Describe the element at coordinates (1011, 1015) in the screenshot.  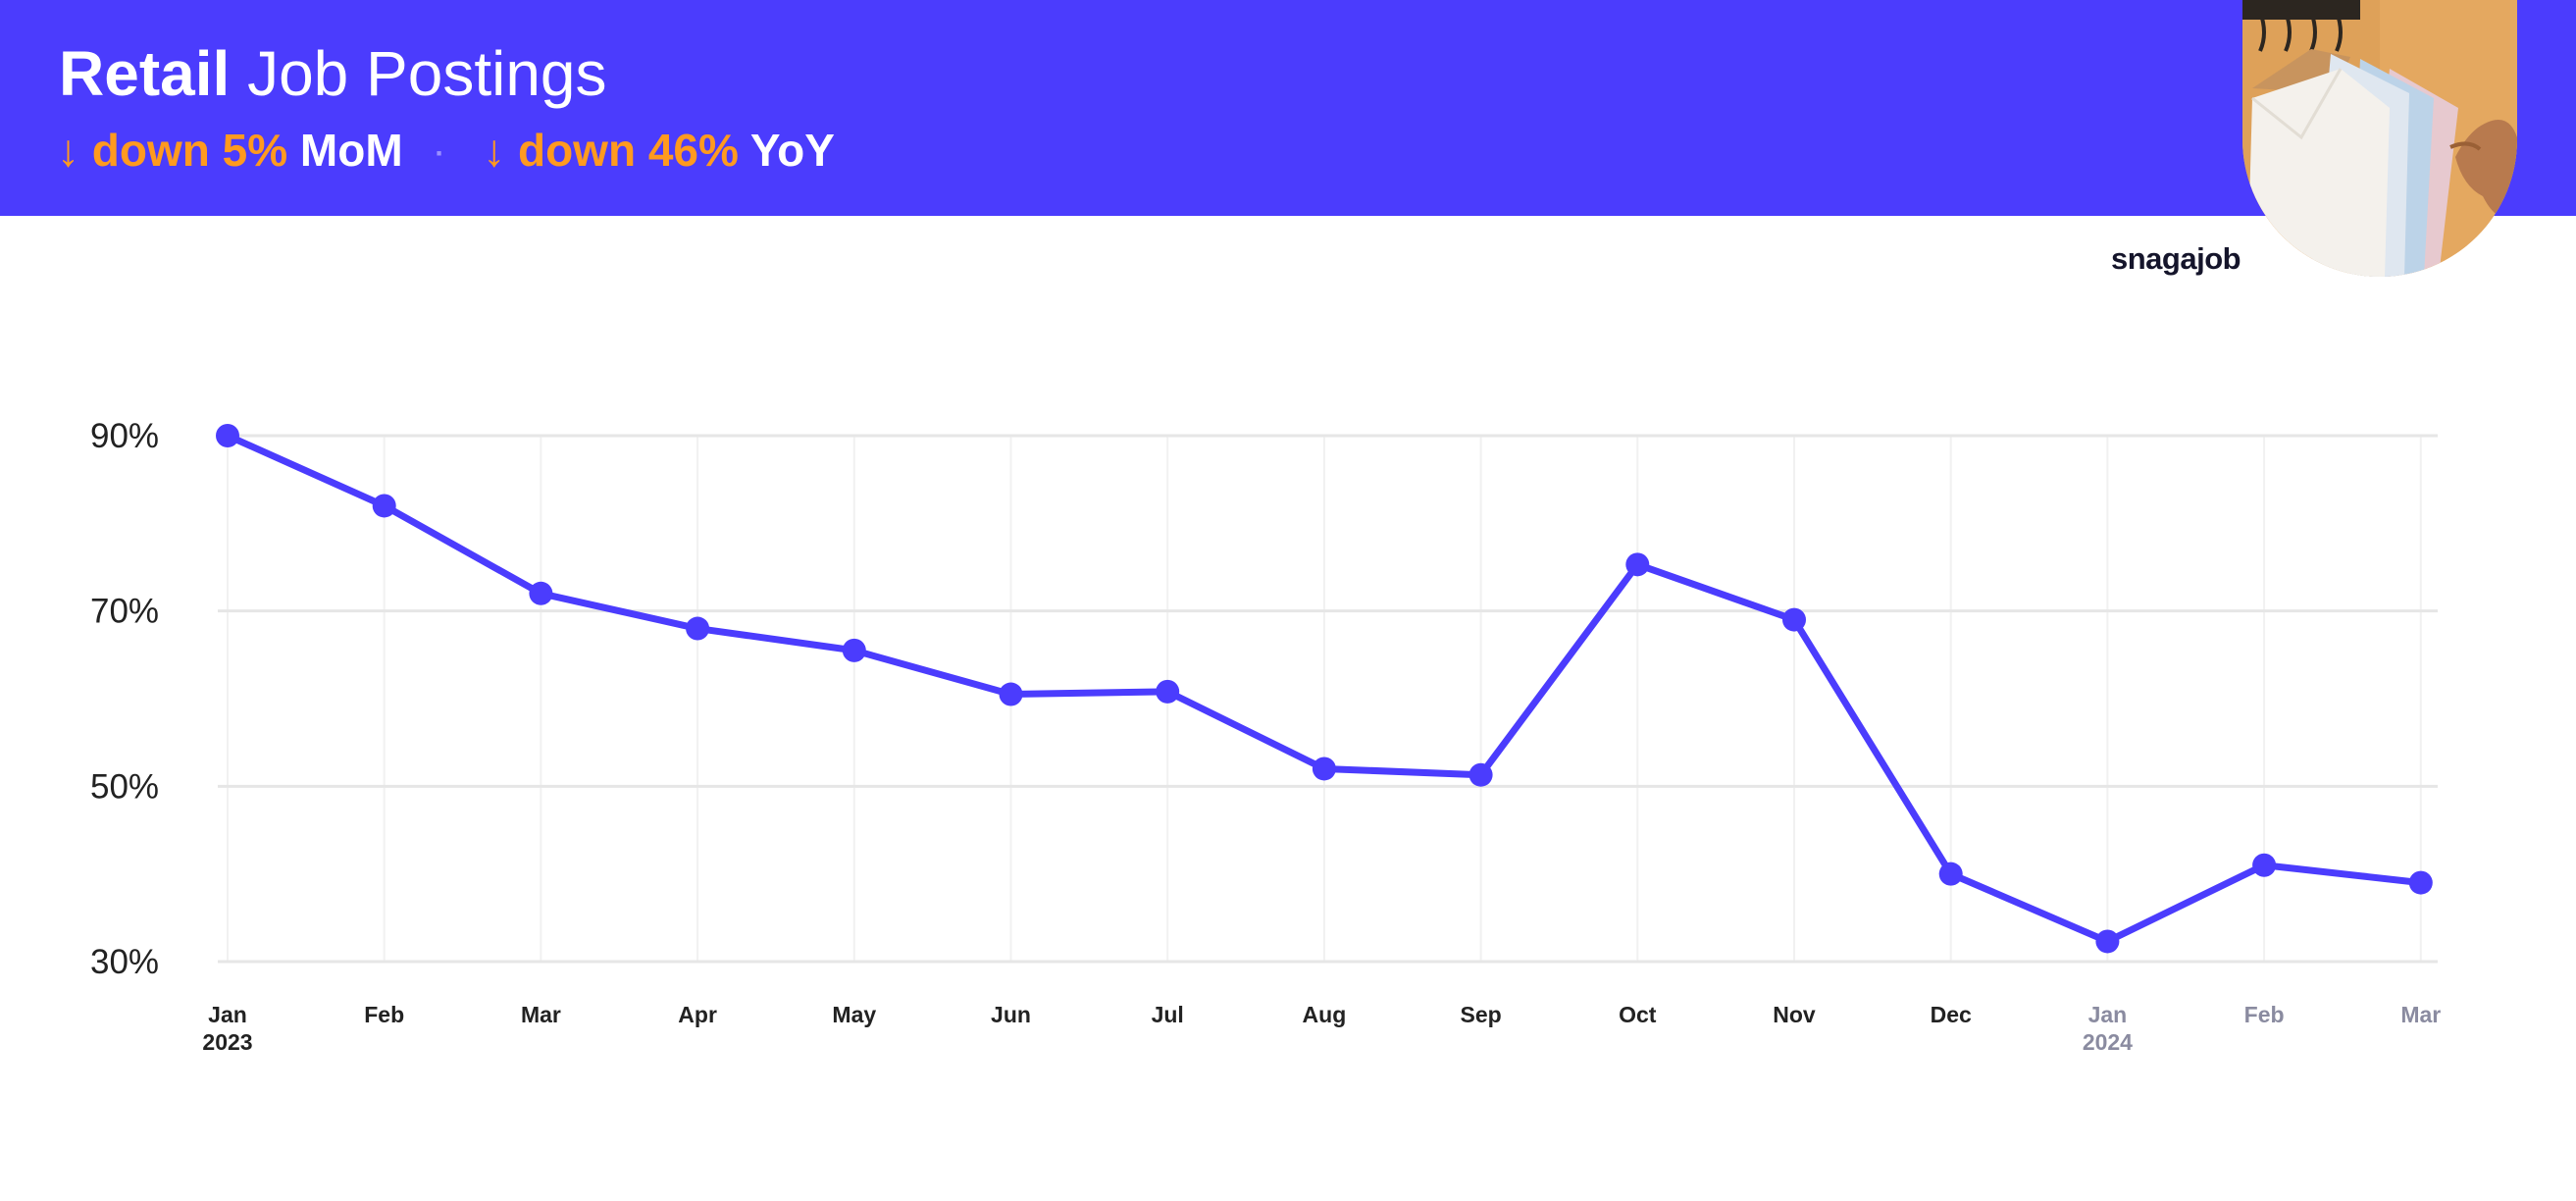
I see `x-tick-label: Jun` at that location.